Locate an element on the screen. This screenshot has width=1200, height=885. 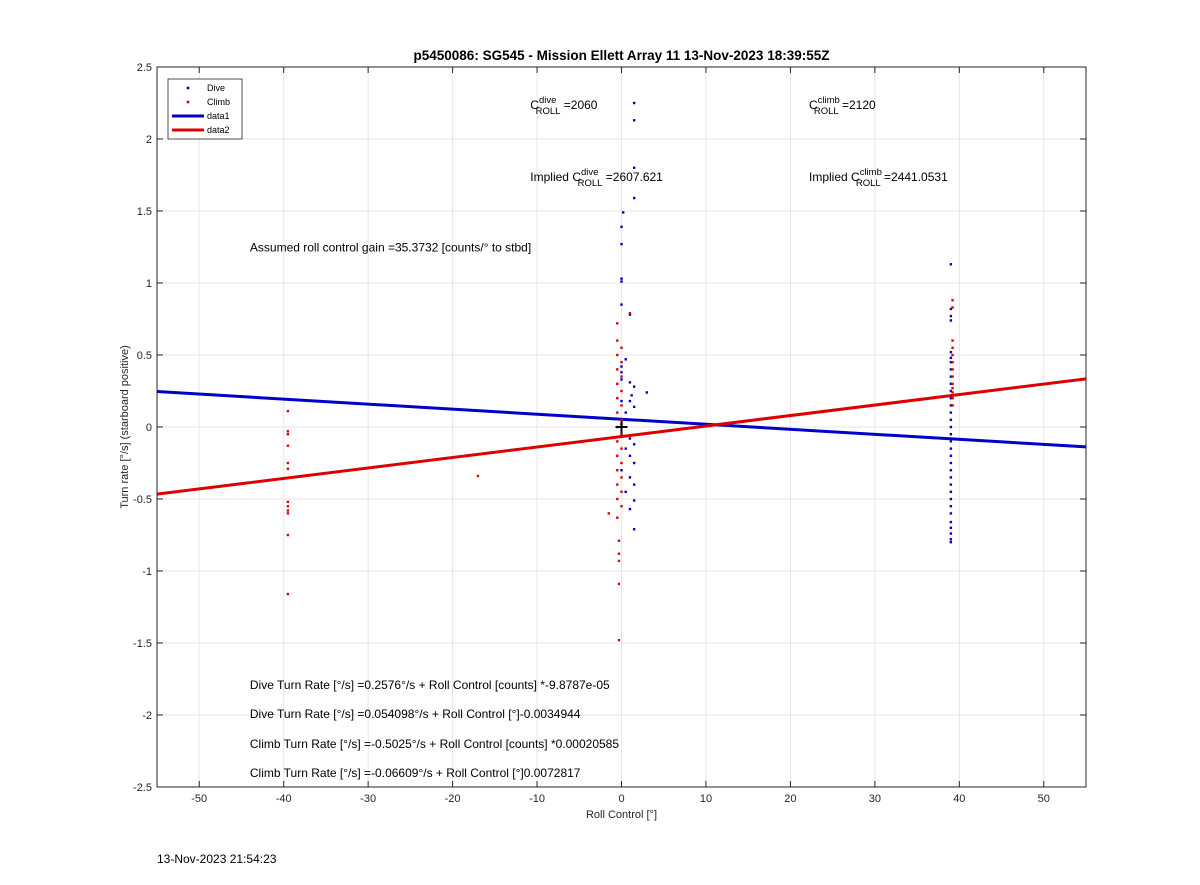
y-axis-label: Turn rate [°/s] (starboard positive) is located at coordinates (125, 427).